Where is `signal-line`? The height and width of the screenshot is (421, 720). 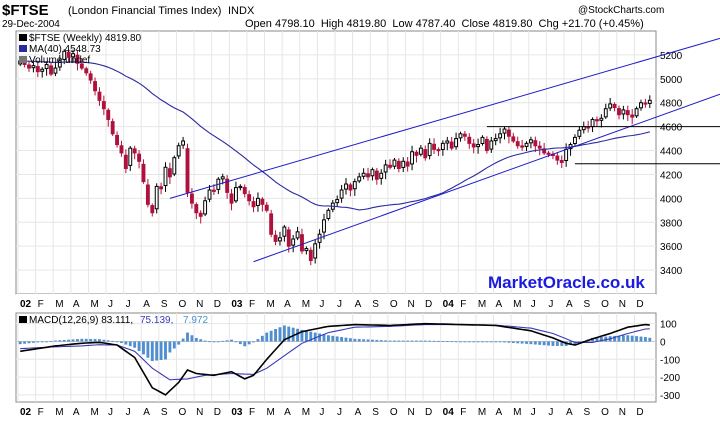
signal-line is located at coordinates (335, 352).